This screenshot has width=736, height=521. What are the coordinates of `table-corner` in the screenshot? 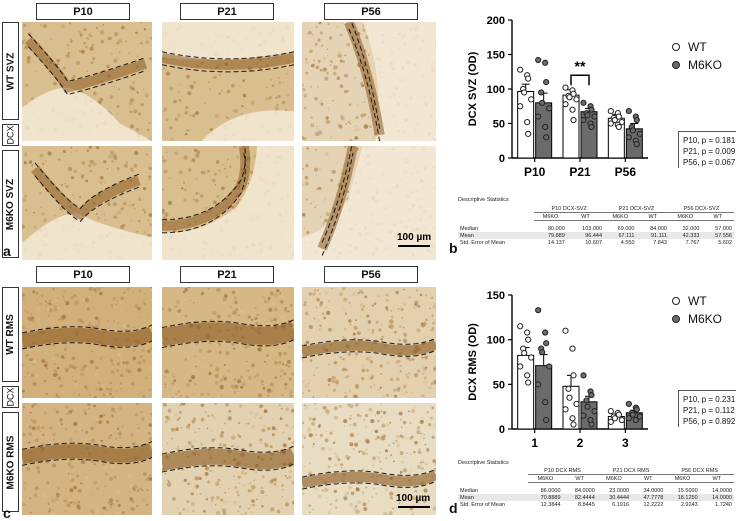 It's located at (496, 209).